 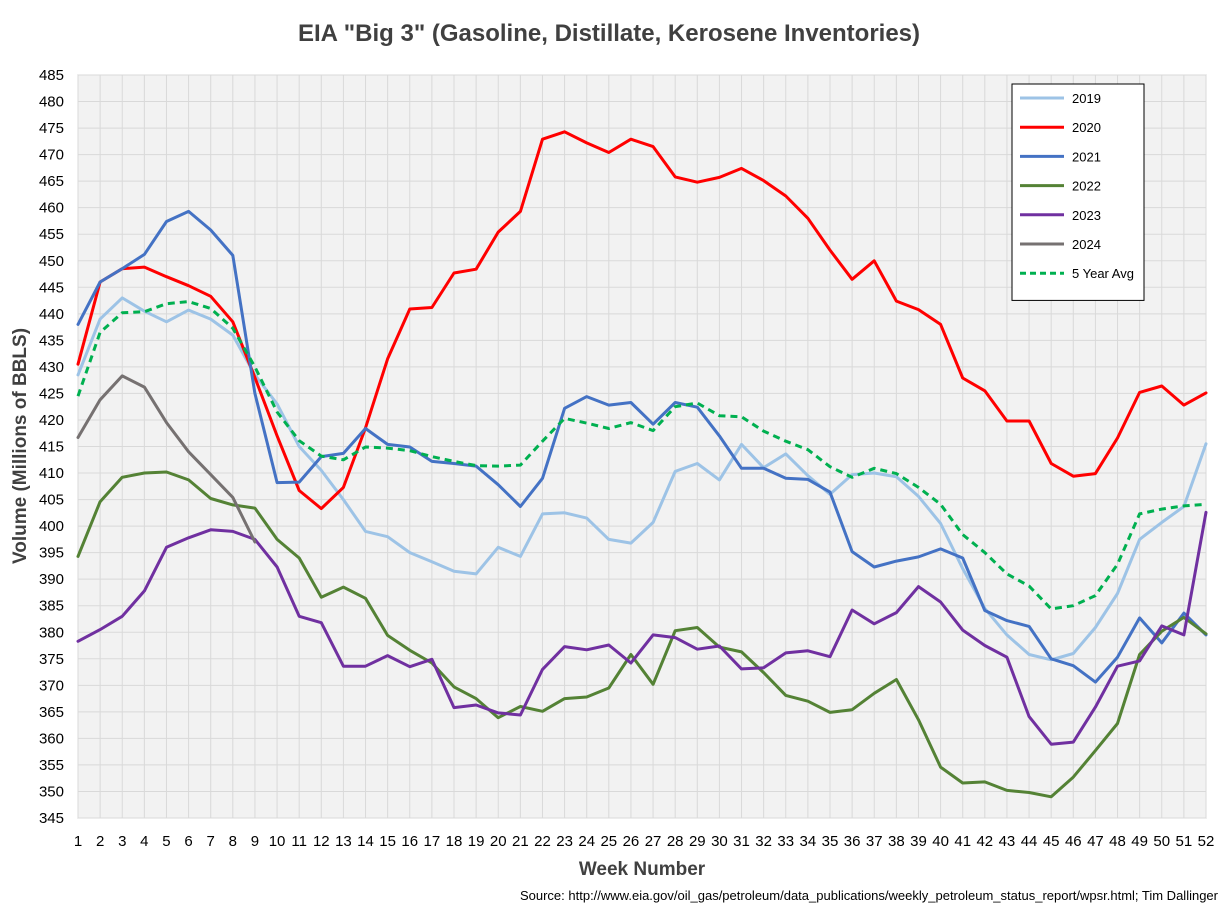 I want to click on x-tick-label: 29, so click(x=697, y=841).